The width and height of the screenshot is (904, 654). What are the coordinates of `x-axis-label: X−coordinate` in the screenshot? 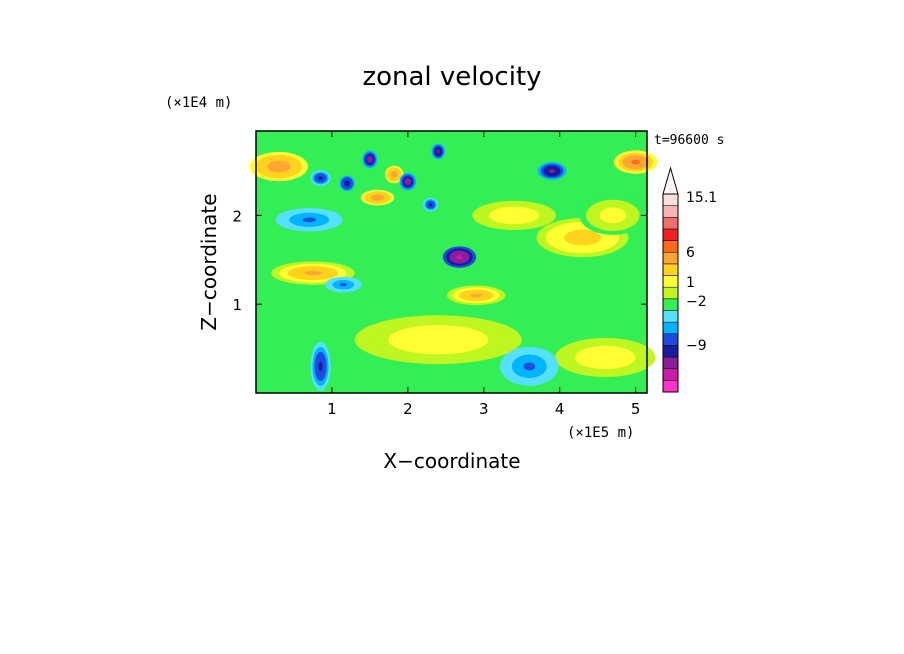 It's located at (451, 461).